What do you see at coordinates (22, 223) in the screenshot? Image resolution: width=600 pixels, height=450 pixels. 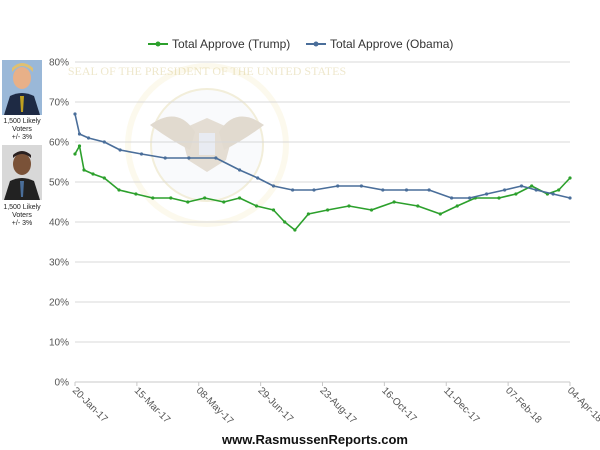 I see `obama-caption-line-3: +/- 3%` at bounding box center [22, 223].